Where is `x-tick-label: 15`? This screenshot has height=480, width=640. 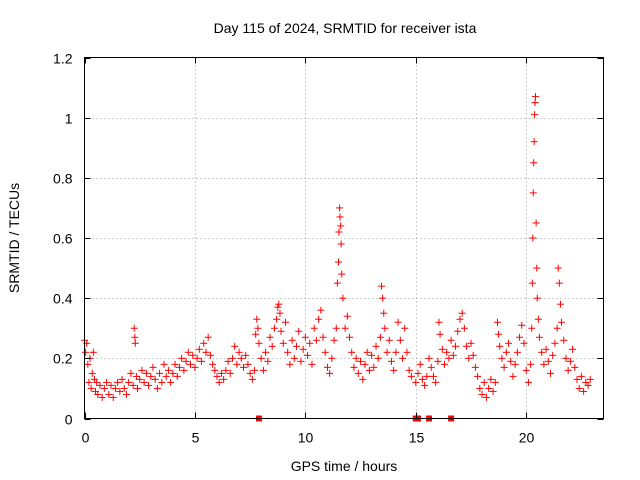
x-tick-label: 15 is located at coordinates (417, 438).